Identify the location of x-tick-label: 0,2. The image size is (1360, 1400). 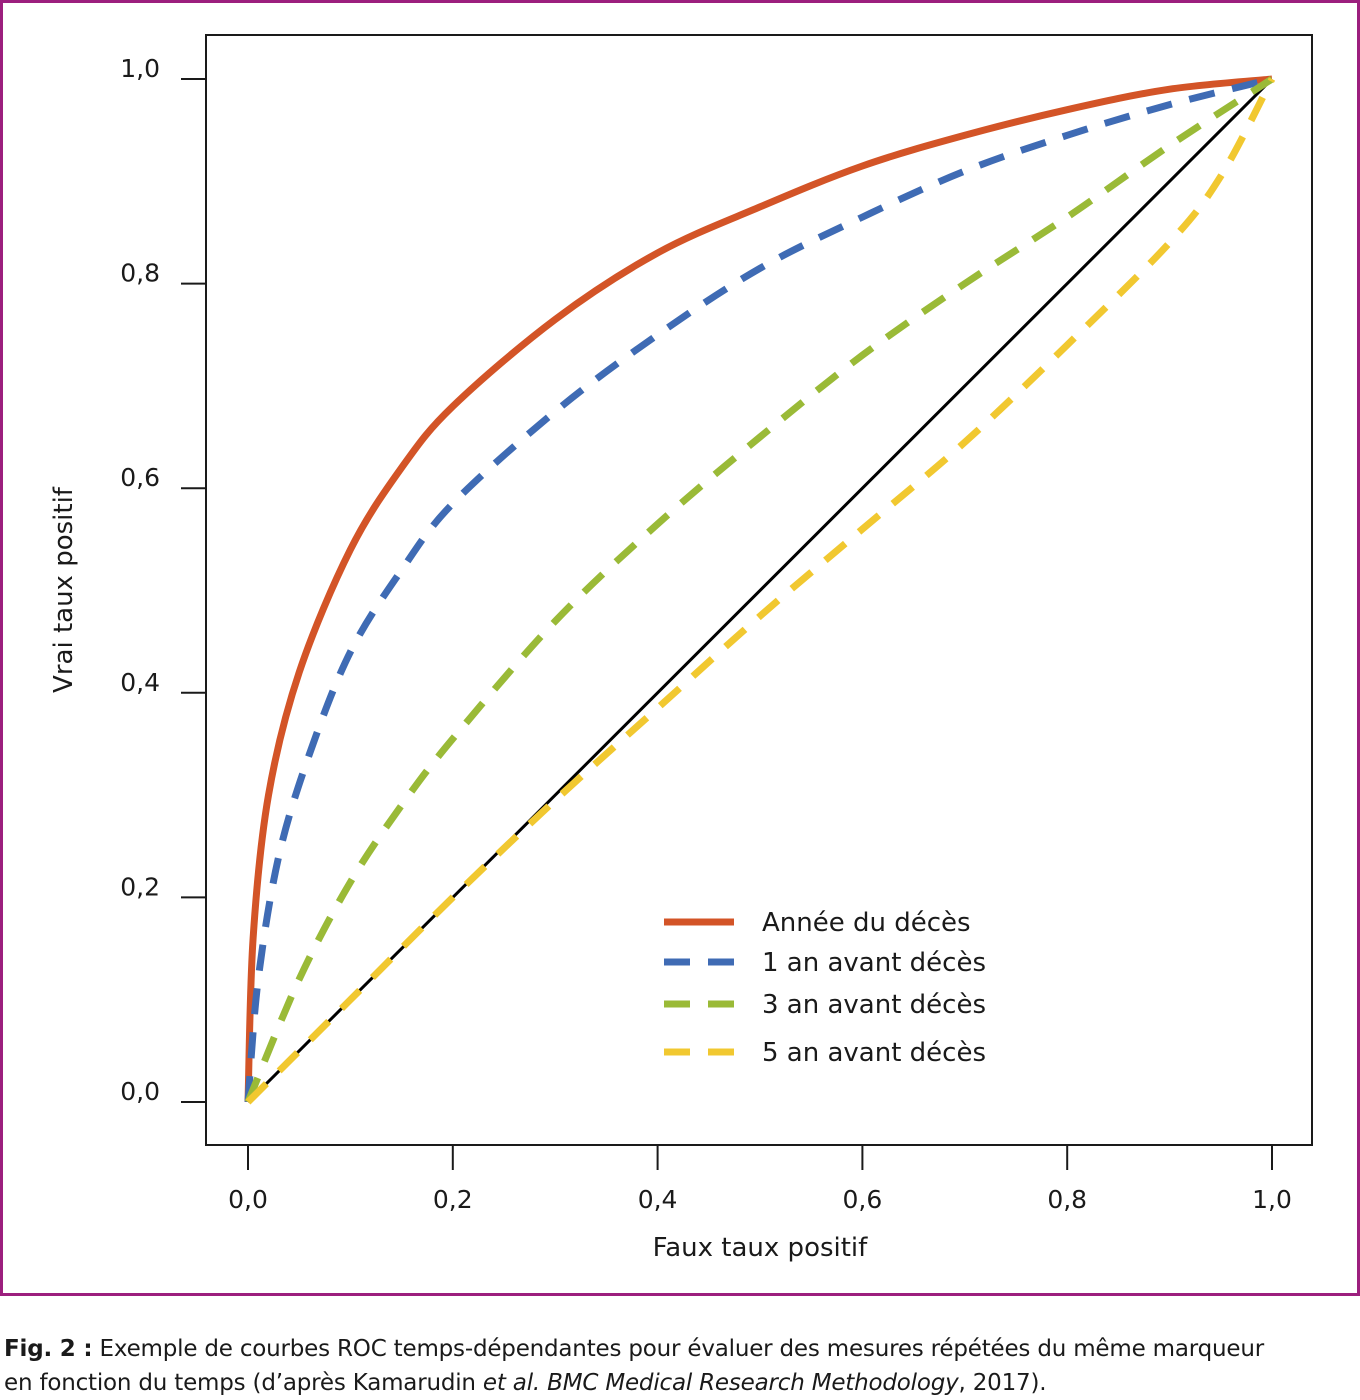
(453, 1199).